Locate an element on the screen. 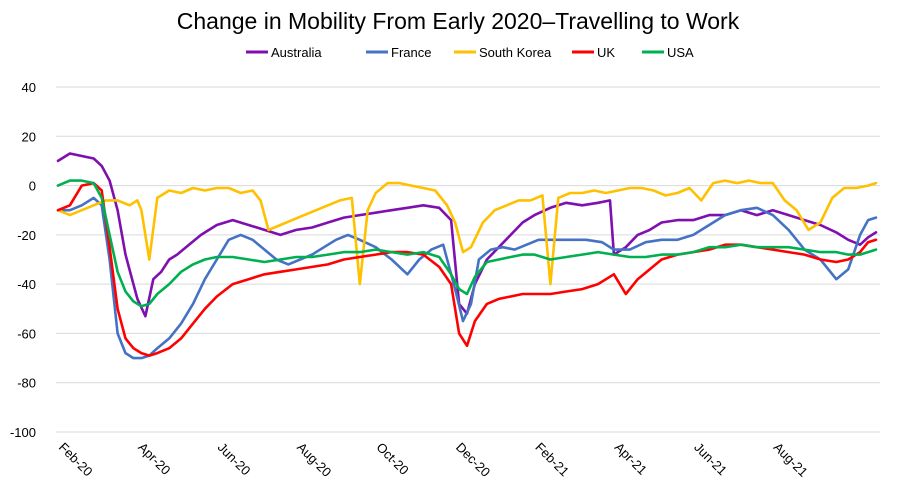  y-tick-label: 40 is located at coordinates (29, 87).